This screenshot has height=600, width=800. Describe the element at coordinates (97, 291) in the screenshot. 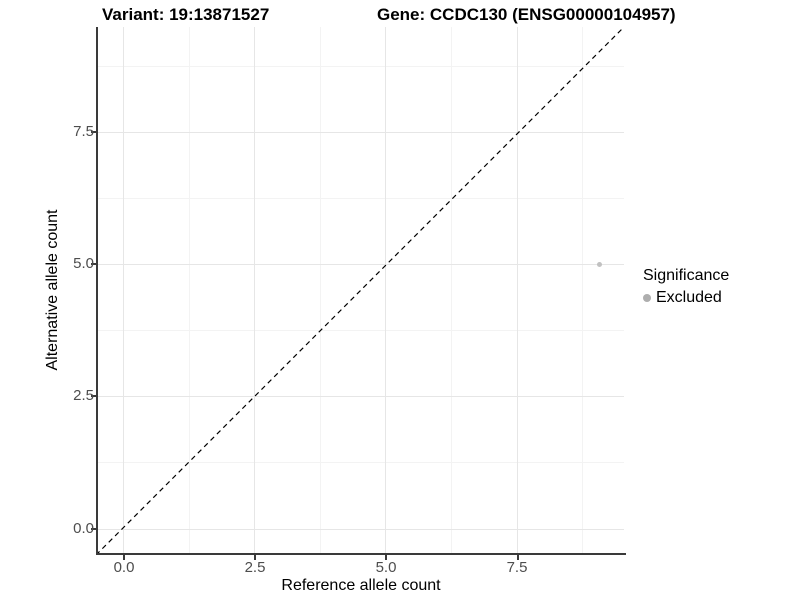

I see `y-axis-line` at that location.